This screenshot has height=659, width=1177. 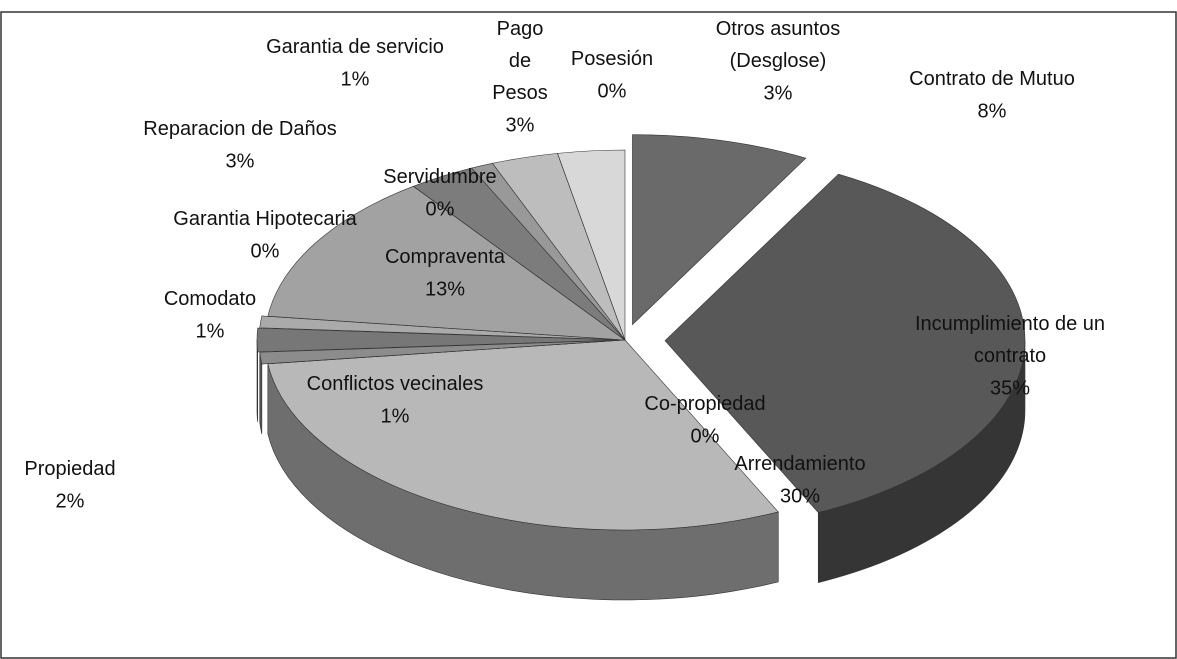 I want to click on data-label-name: Garantia Hipotecaria, so click(x=265, y=219).